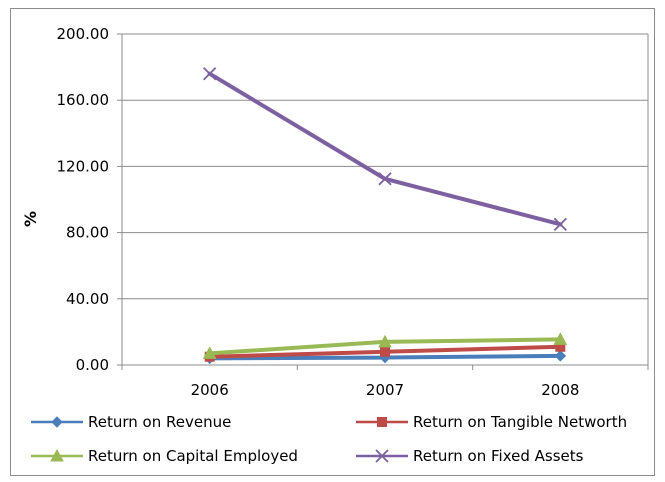  What do you see at coordinates (83, 100) in the screenshot?
I see `y-tick-label: 160.00` at bounding box center [83, 100].